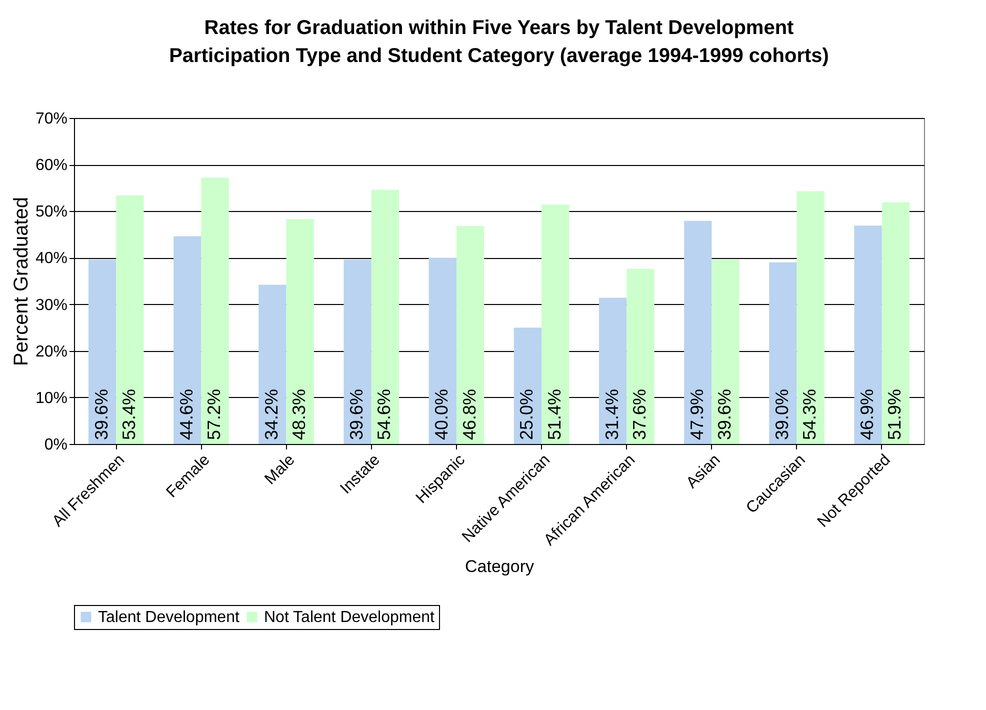 Image resolution: width=986 pixels, height=710 pixels. What do you see at coordinates (271, 414) in the screenshot?
I see `data-label: 34.2%` at bounding box center [271, 414].